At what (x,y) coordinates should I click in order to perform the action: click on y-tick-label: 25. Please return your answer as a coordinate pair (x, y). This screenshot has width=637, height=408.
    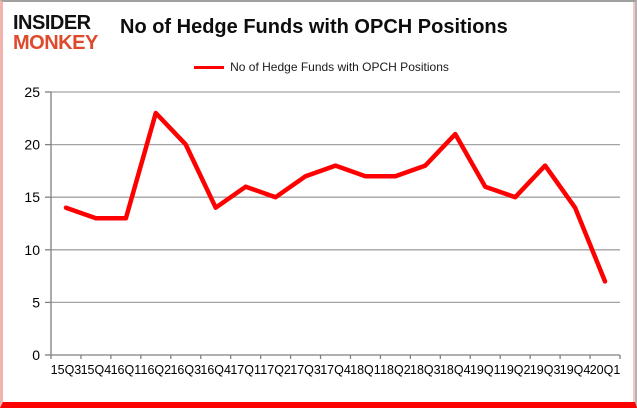
    Looking at the image, I should click on (32, 92).